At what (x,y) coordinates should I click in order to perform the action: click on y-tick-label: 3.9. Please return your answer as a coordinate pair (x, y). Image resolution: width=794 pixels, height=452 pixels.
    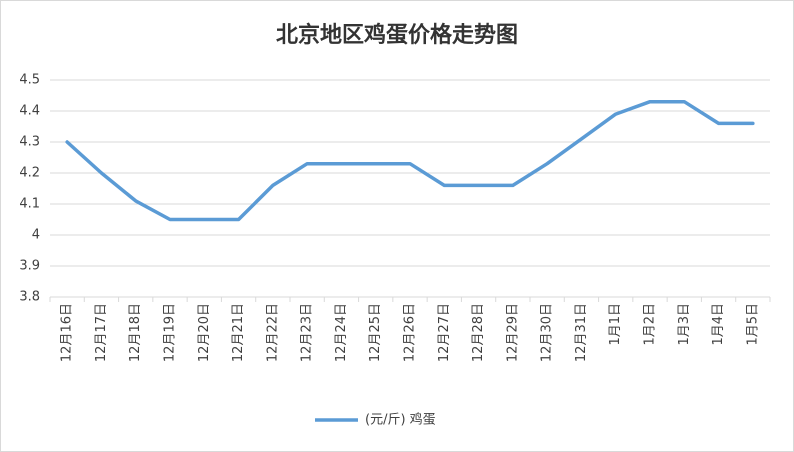
    Looking at the image, I should click on (29, 266).